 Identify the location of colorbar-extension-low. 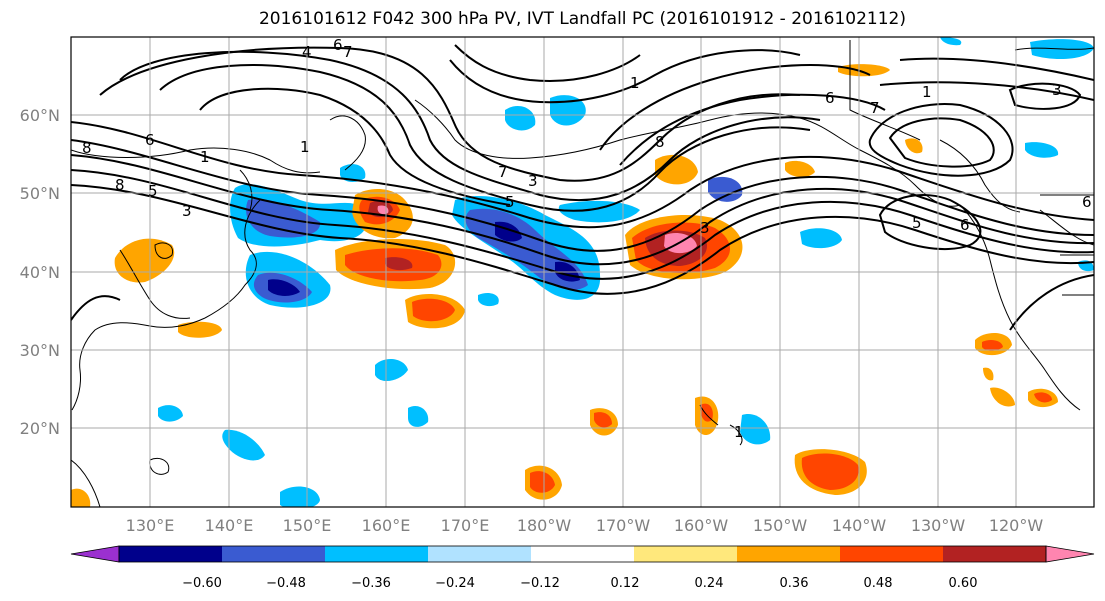
(95, 554).